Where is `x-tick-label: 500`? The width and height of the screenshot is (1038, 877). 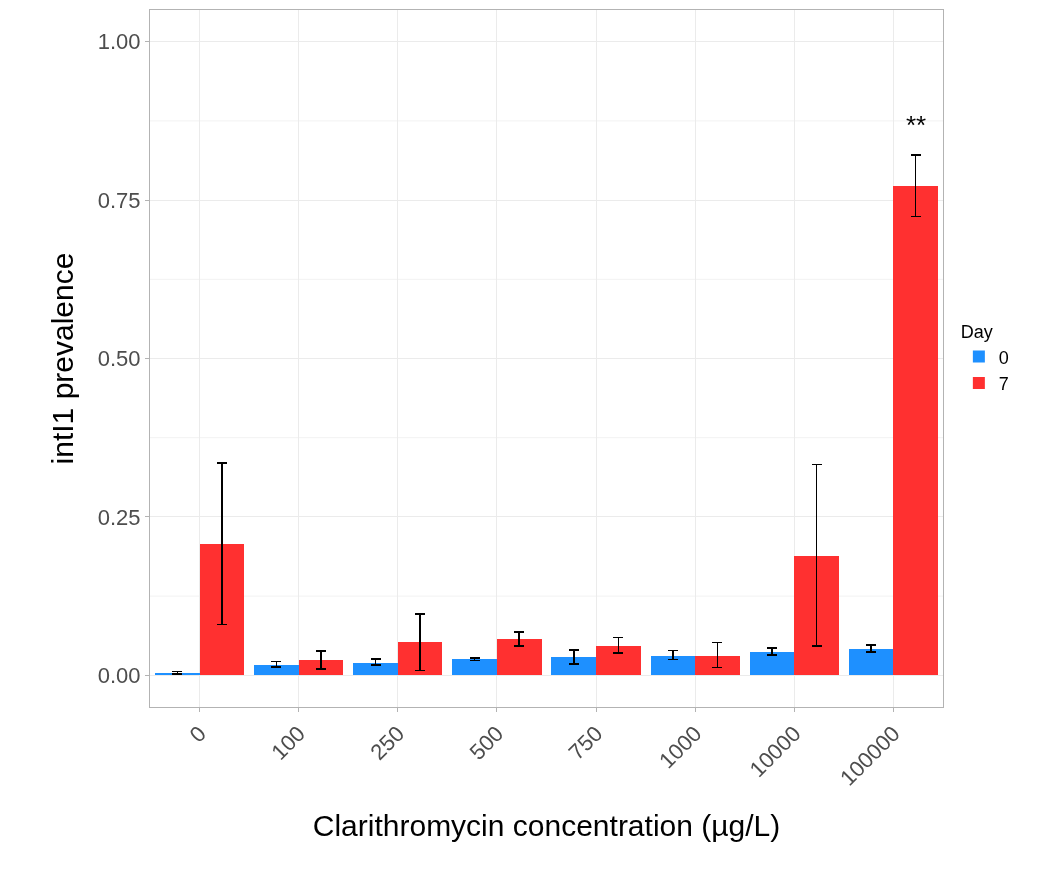 x-tick-label: 500 is located at coordinates (486, 743).